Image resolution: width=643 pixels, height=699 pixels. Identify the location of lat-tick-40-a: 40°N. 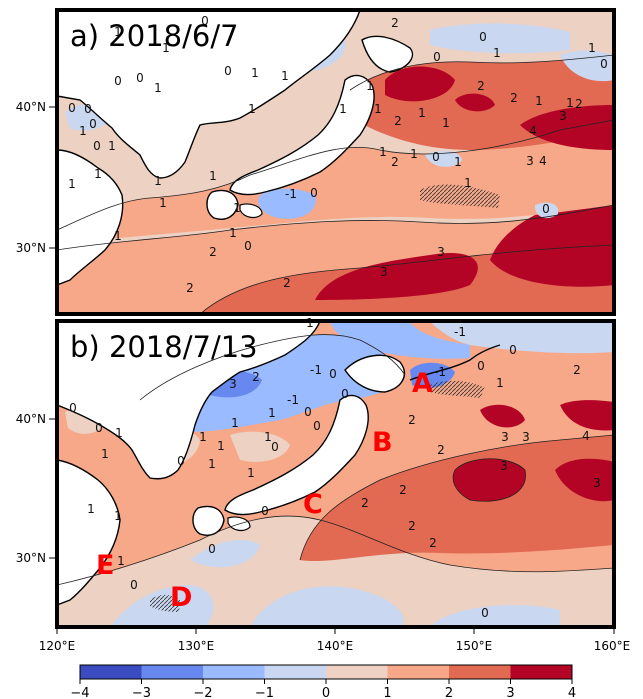
(31, 107).